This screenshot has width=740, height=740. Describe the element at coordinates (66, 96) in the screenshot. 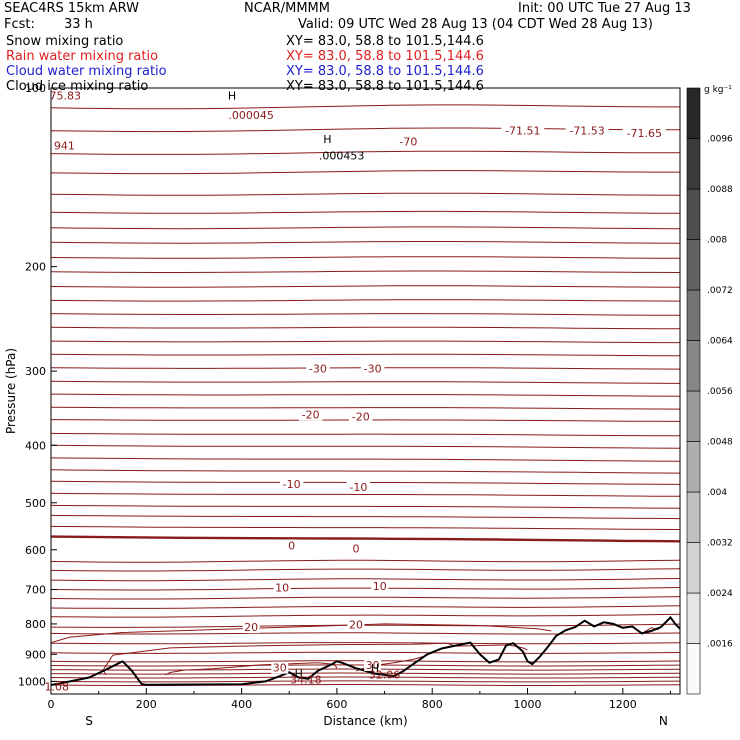

I see `annotation-label: 75.83` at that location.